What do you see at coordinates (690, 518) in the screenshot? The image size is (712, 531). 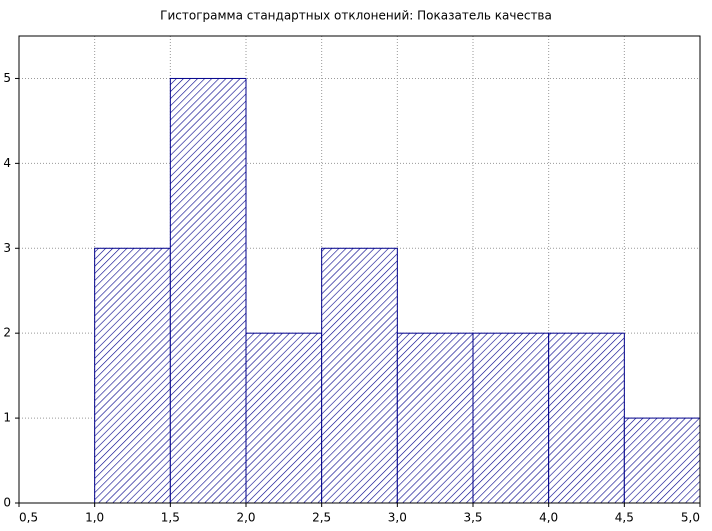 I see `x-tick-label: 5,0` at bounding box center [690, 518].